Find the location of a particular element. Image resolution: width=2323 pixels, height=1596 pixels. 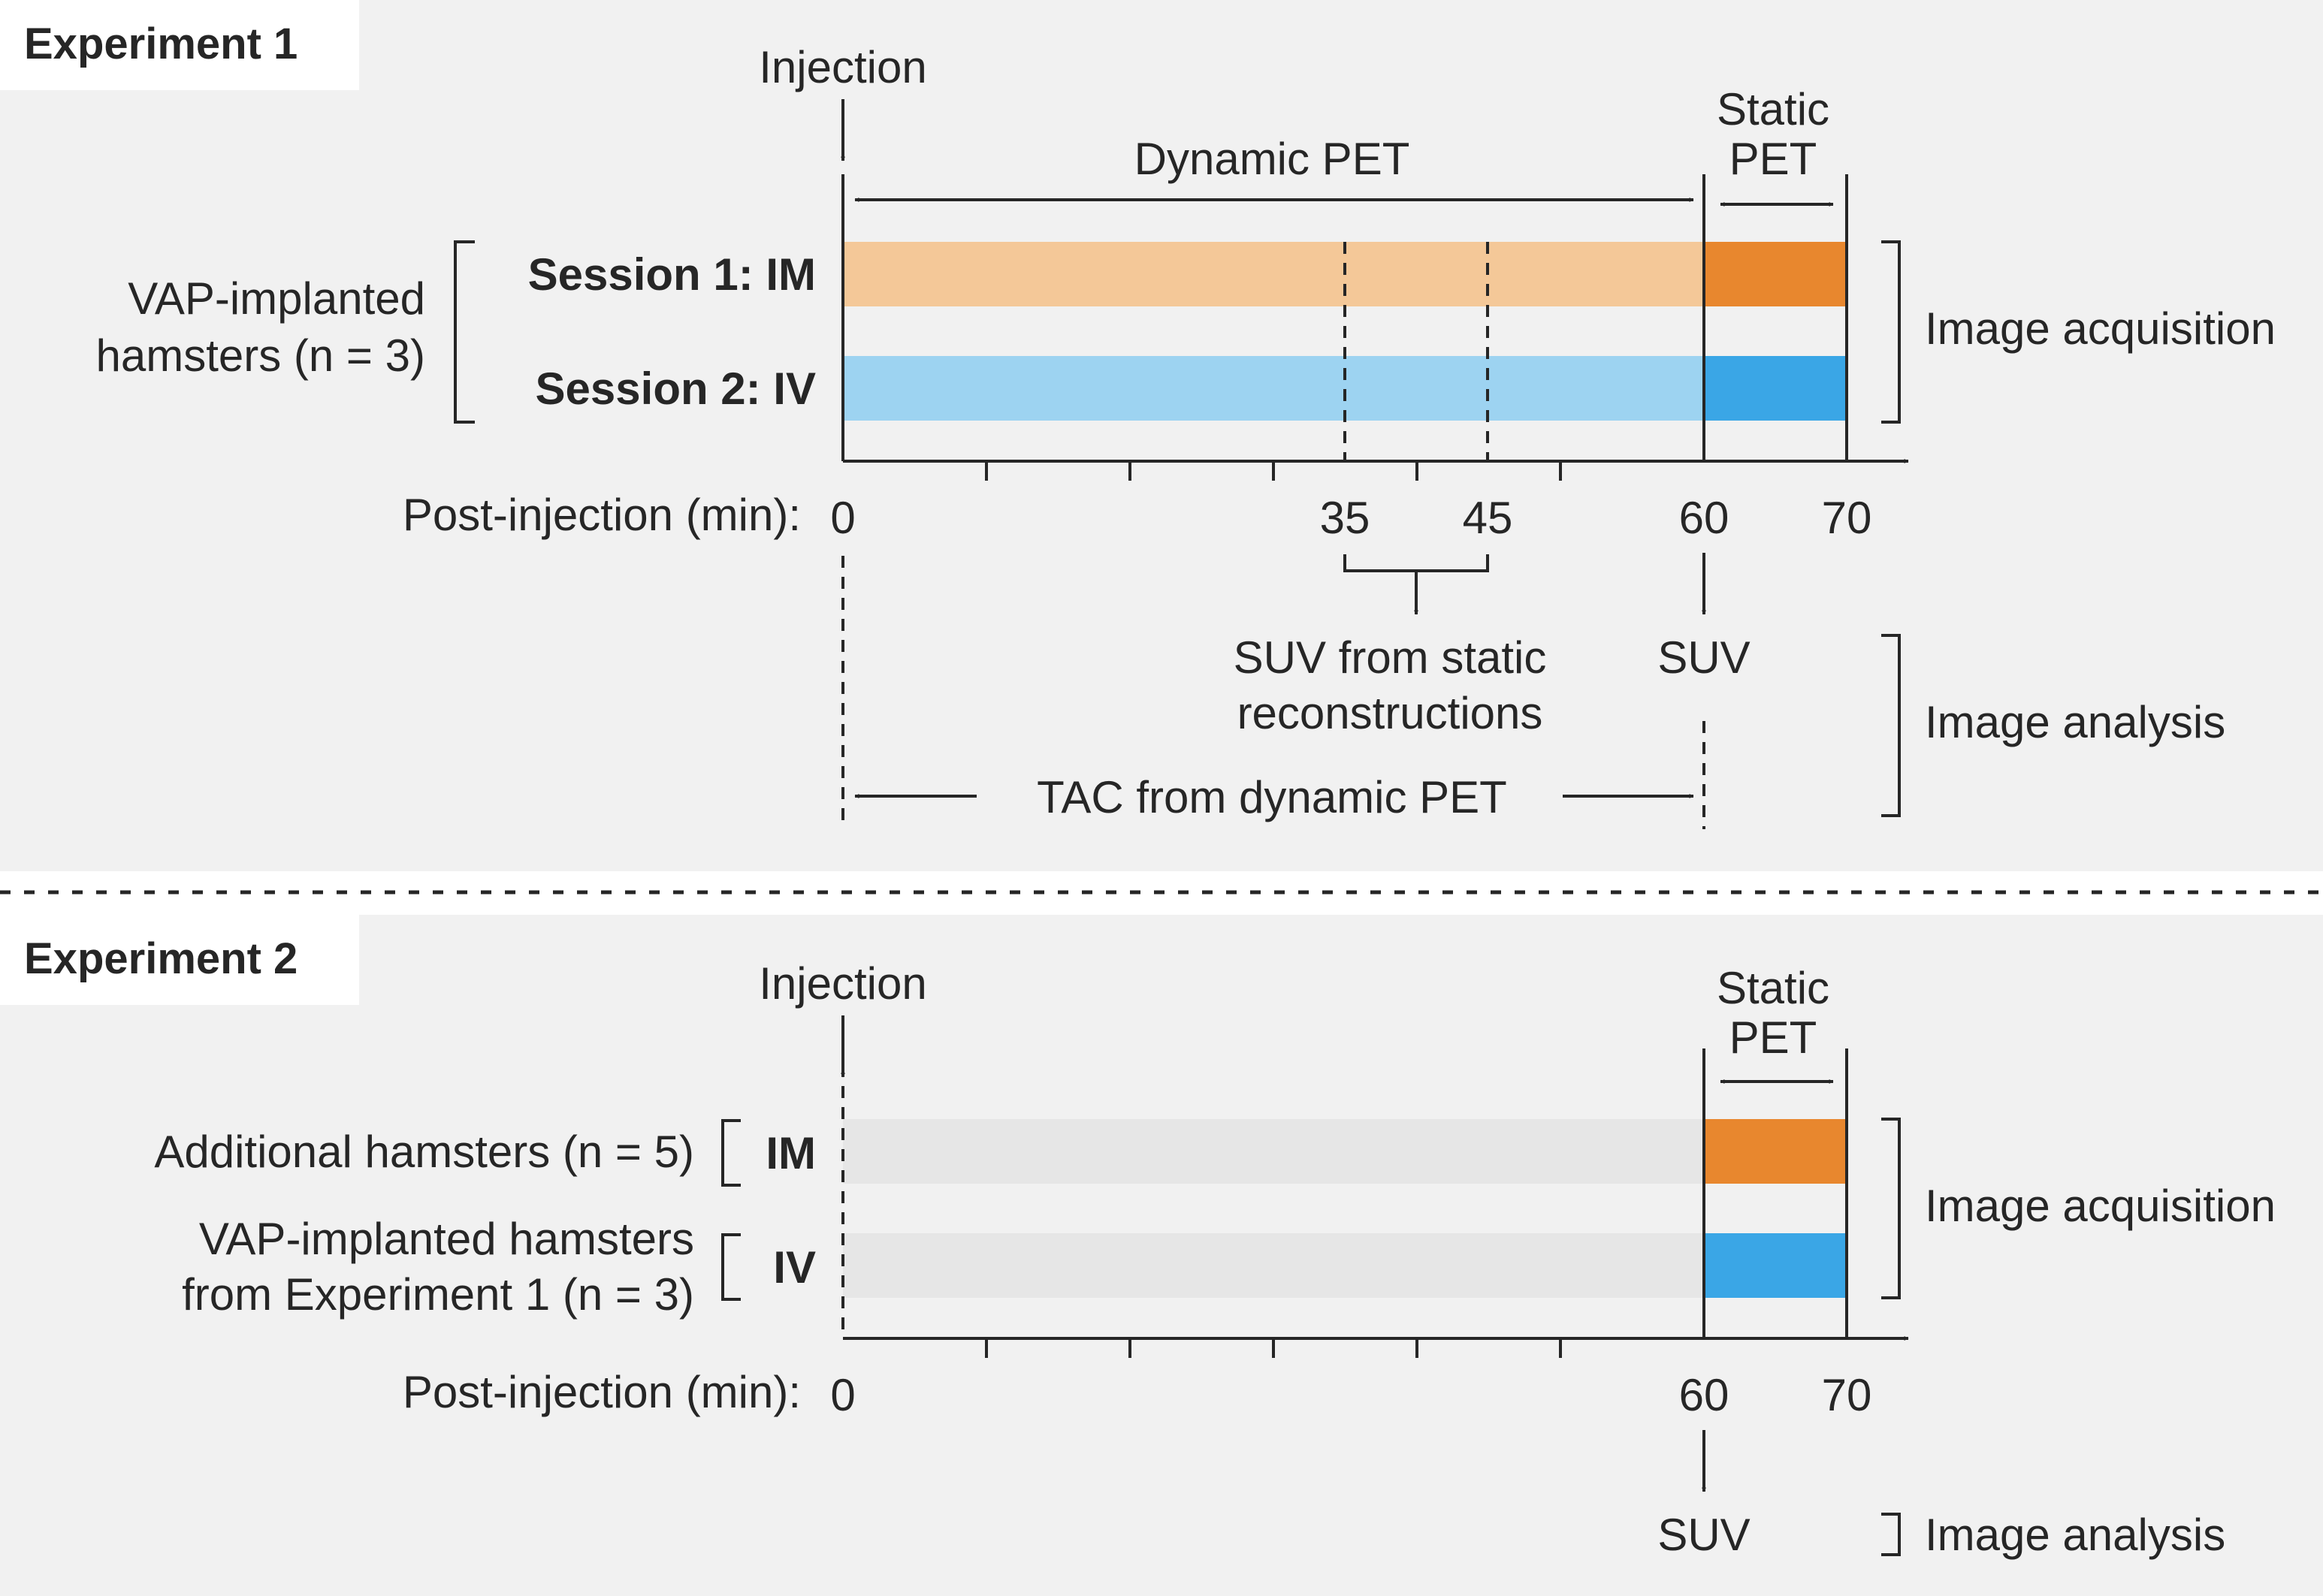

experiment1-suv-static-line1: SUV from static is located at coordinates (1390, 657).